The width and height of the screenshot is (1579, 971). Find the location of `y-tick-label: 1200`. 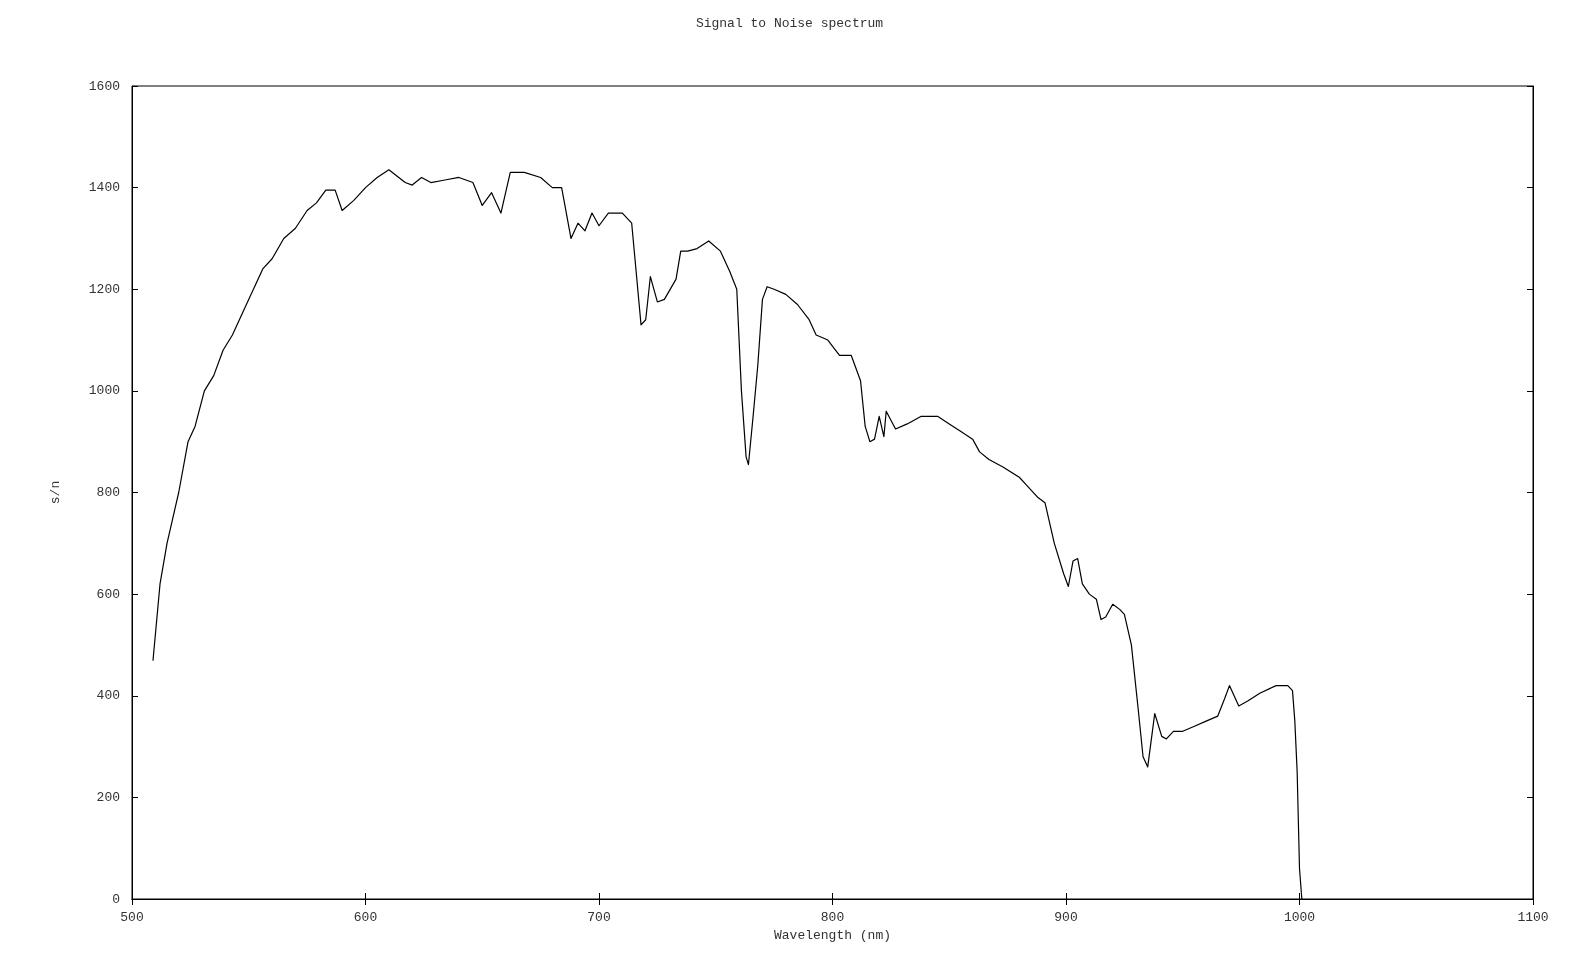

y-tick-label: 1200 is located at coordinates (104, 289).